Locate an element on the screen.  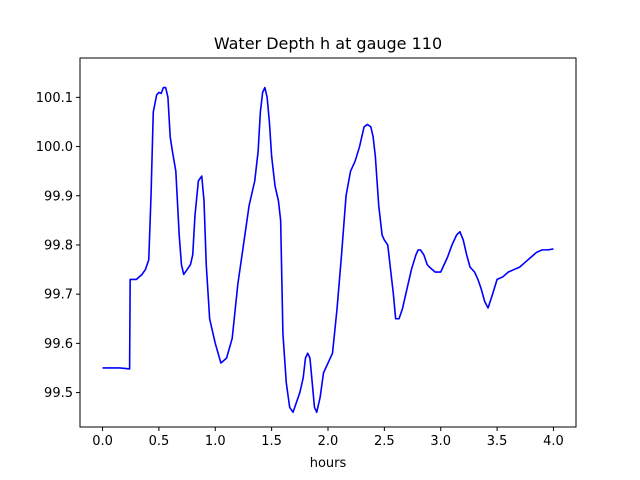
y-tick-label: 99.8 is located at coordinates (58, 245).